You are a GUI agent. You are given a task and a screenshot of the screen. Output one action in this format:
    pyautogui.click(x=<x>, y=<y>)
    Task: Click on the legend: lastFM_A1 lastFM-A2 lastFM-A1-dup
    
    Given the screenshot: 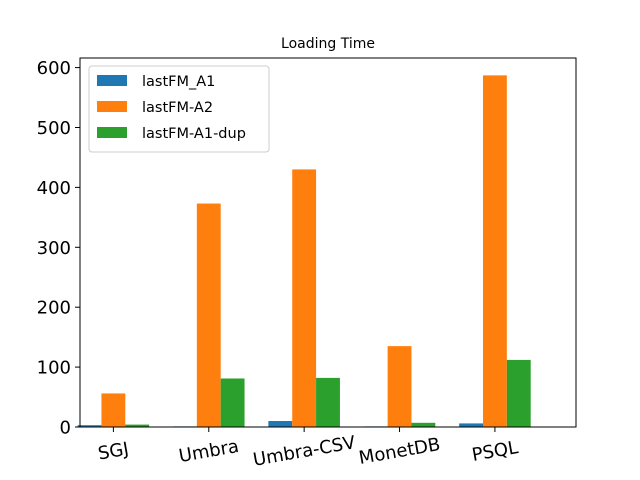 What is the action you would take?
    pyautogui.click(x=179, y=109)
    